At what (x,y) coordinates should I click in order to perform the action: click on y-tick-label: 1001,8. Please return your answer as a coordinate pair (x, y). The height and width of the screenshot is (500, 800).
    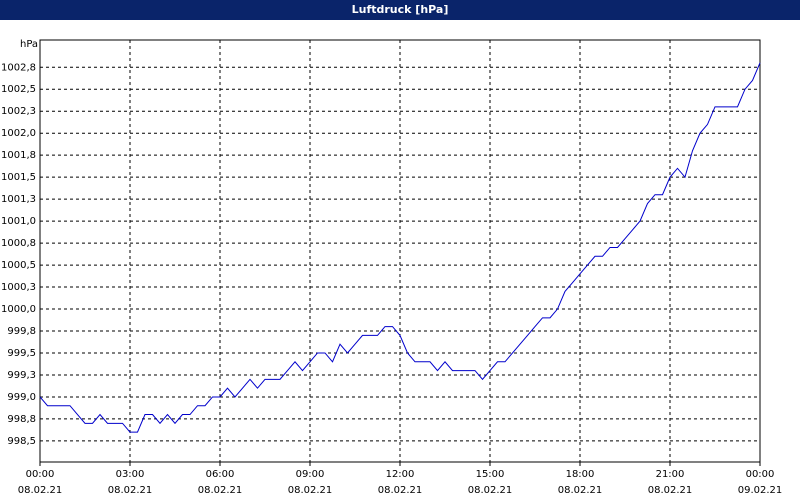
    Looking at the image, I should click on (18, 155).